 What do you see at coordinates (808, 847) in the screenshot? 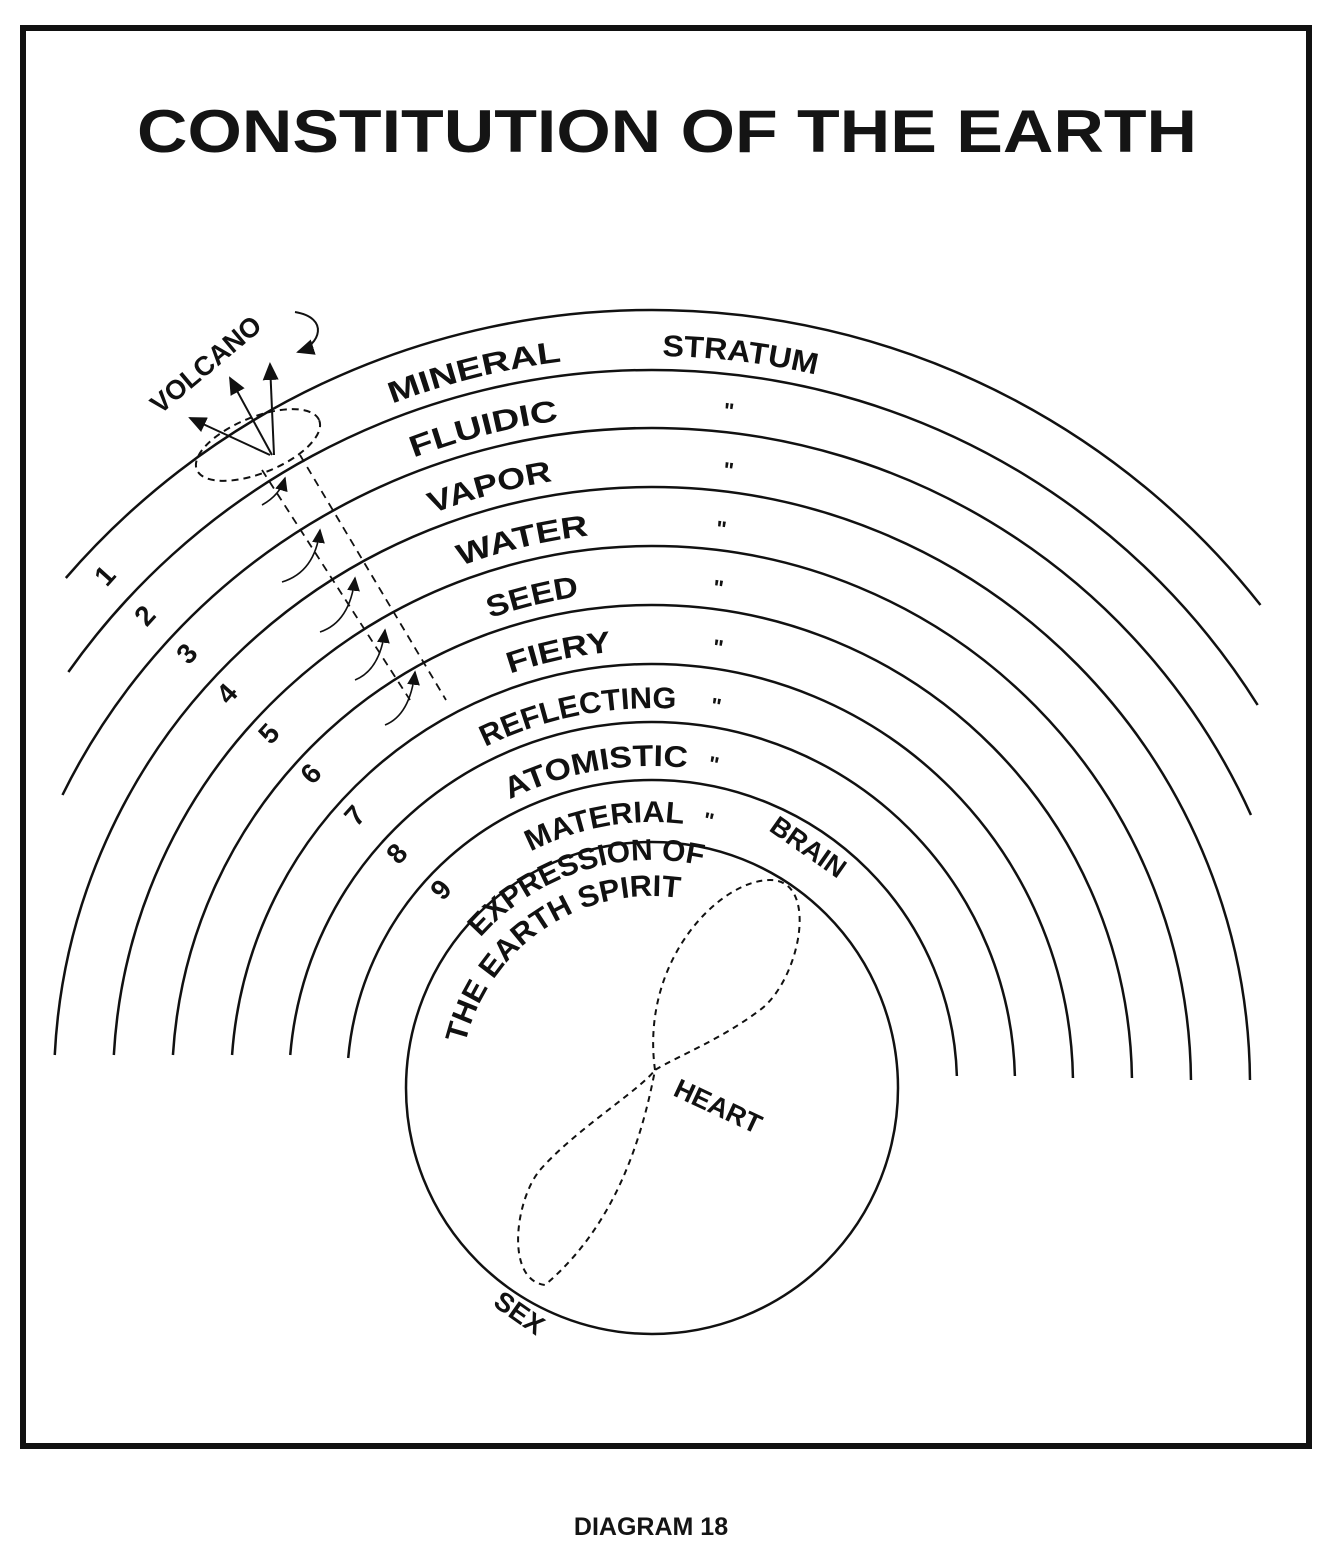
I see `brain-label: BRAIN` at bounding box center [808, 847].